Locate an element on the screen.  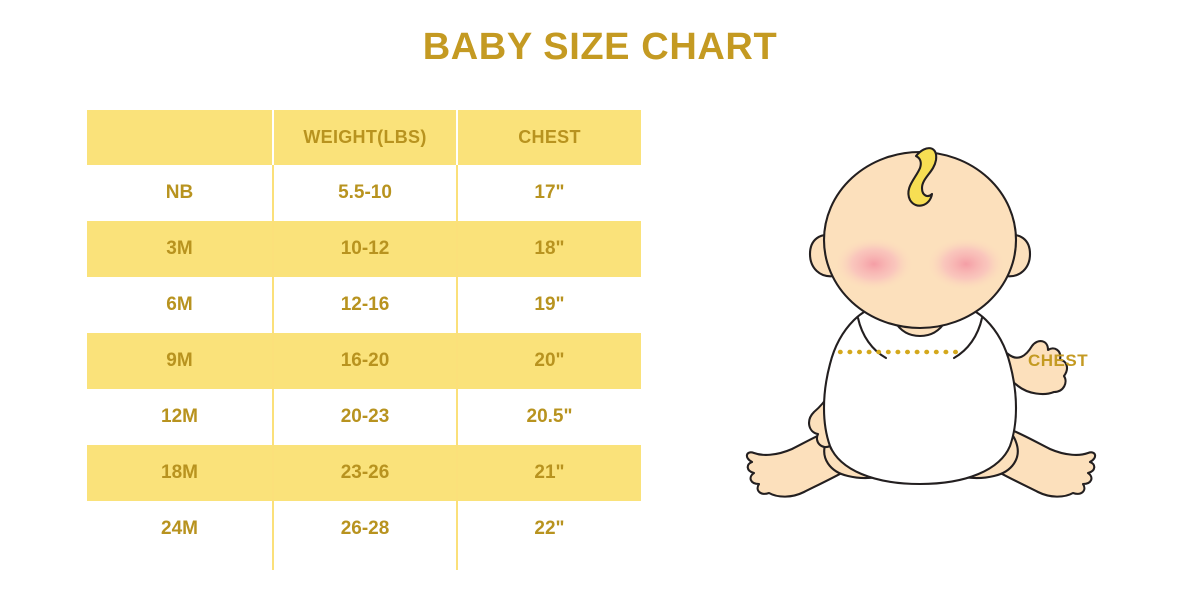
cell-weight: 12-16 is located at coordinates (364, 305).